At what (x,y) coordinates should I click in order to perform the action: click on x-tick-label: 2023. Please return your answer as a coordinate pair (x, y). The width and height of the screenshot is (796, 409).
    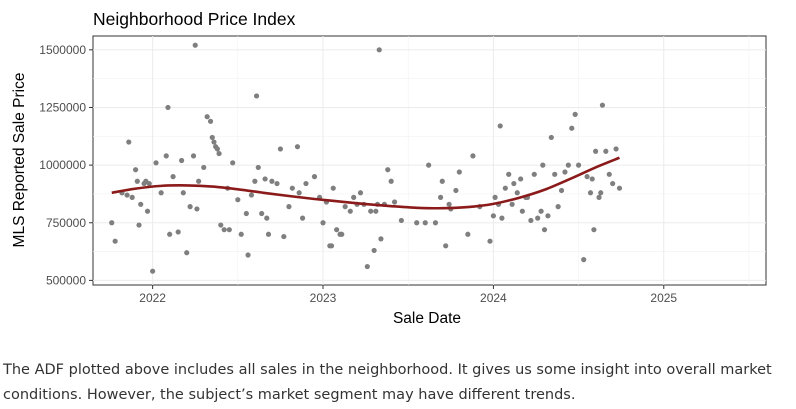
    Looking at the image, I should click on (323, 298).